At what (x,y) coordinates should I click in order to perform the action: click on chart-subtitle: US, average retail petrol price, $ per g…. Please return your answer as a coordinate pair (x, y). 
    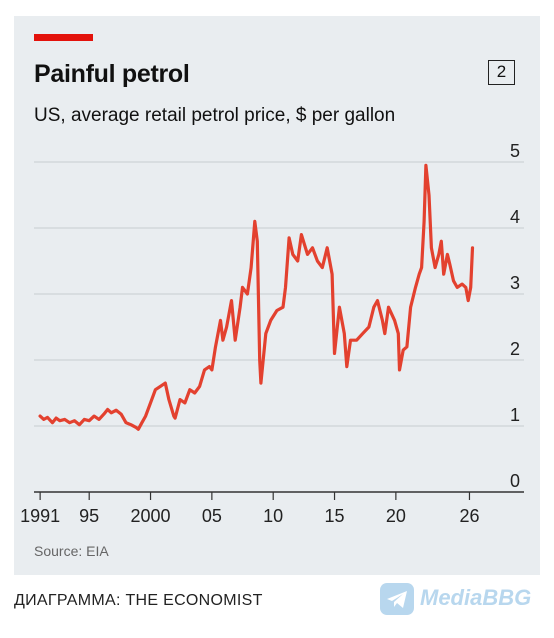
    Looking at the image, I should click on (215, 115).